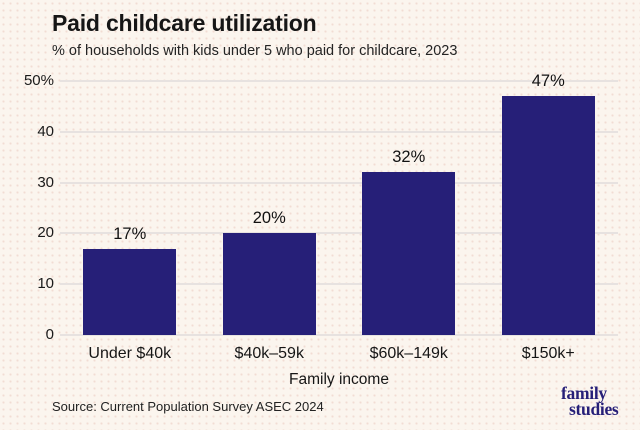 Image resolution: width=640 pixels, height=430 pixels. What do you see at coordinates (269, 218) in the screenshot?
I see `bar-value-label: 20%` at bounding box center [269, 218].